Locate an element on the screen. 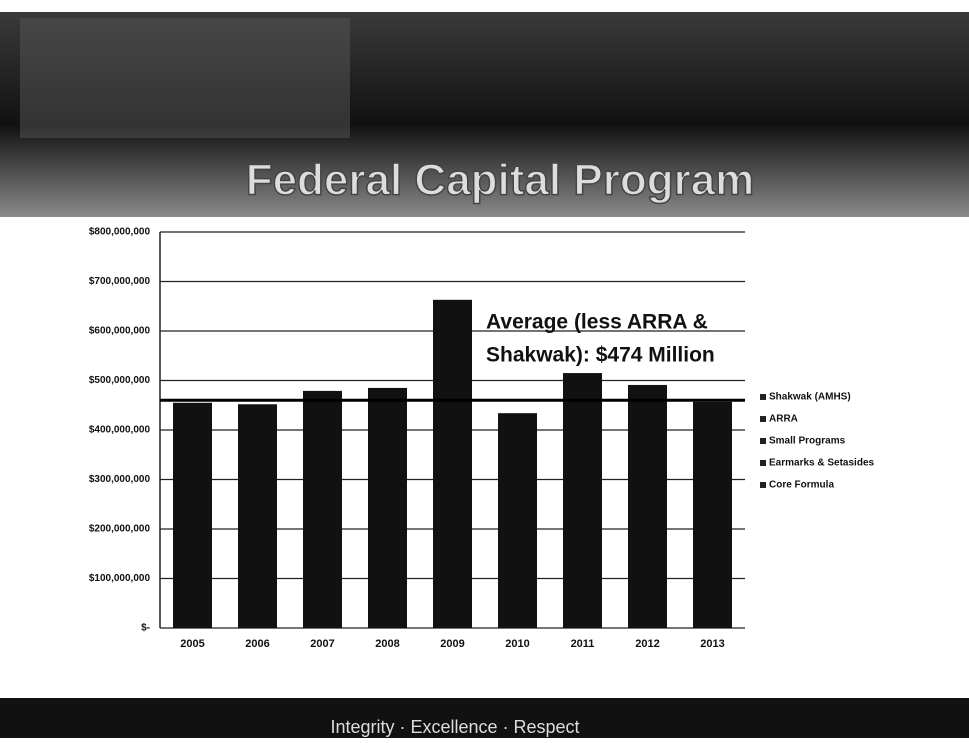 This screenshot has width=969, height=743. slide-title: Federal Capital Program is located at coordinates (500, 180).